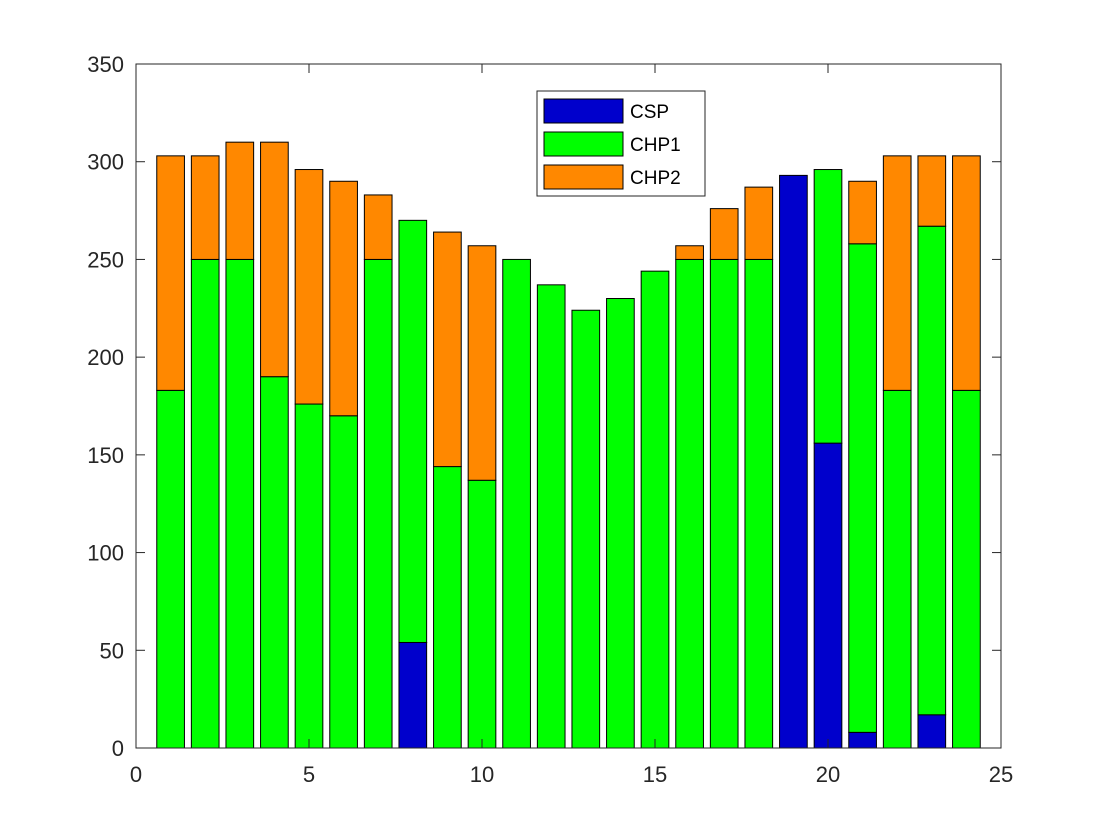 The width and height of the screenshot is (1104, 831). I want to click on legend: CSP CHP1 CHP2, so click(621, 143).